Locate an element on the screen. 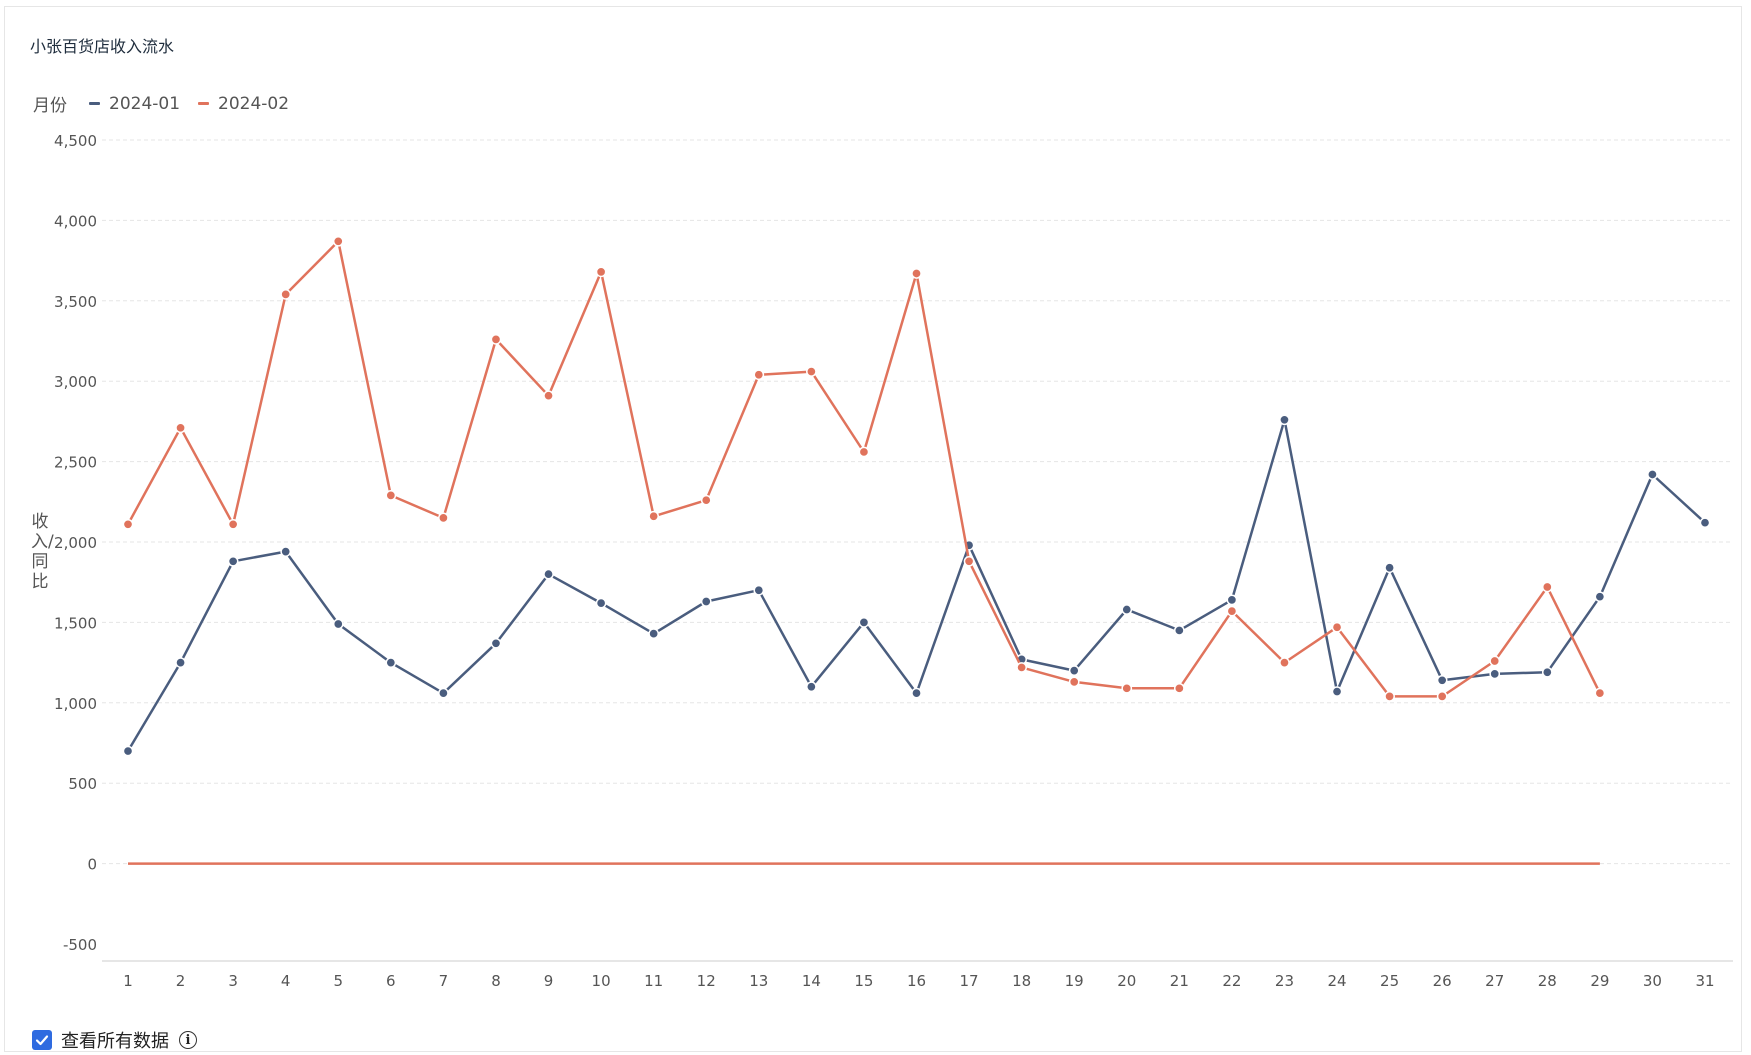  legend-item-2024-02: 2024-02 is located at coordinates (243, 104).